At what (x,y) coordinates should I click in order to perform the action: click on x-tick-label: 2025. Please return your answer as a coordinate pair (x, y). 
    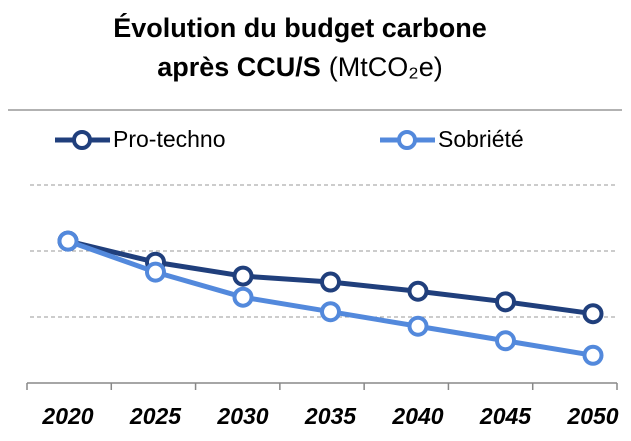
    Looking at the image, I should click on (155, 416).